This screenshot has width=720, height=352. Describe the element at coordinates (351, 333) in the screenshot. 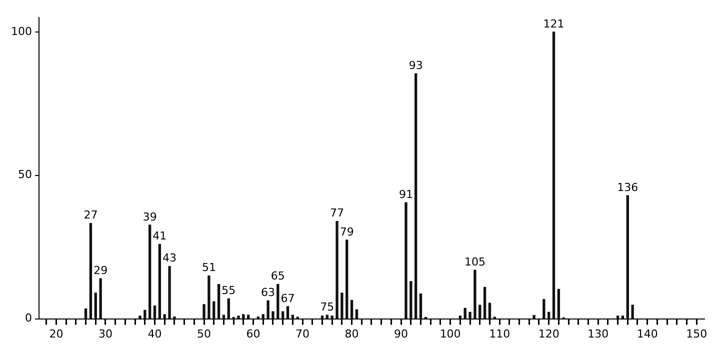

I see `x-tick-label: 80` at that location.